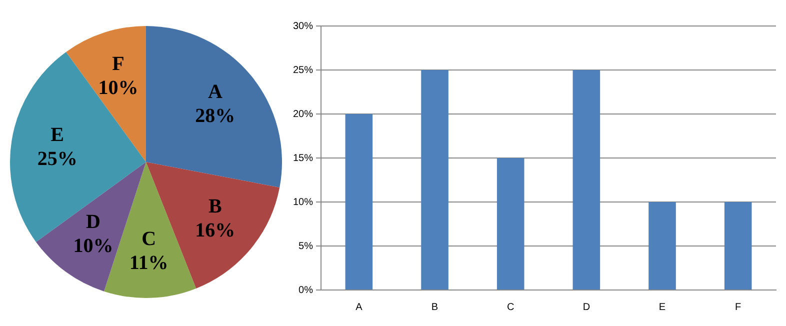 The width and height of the screenshot is (786, 326). I want to click on x-tick-label: C, so click(510, 307).